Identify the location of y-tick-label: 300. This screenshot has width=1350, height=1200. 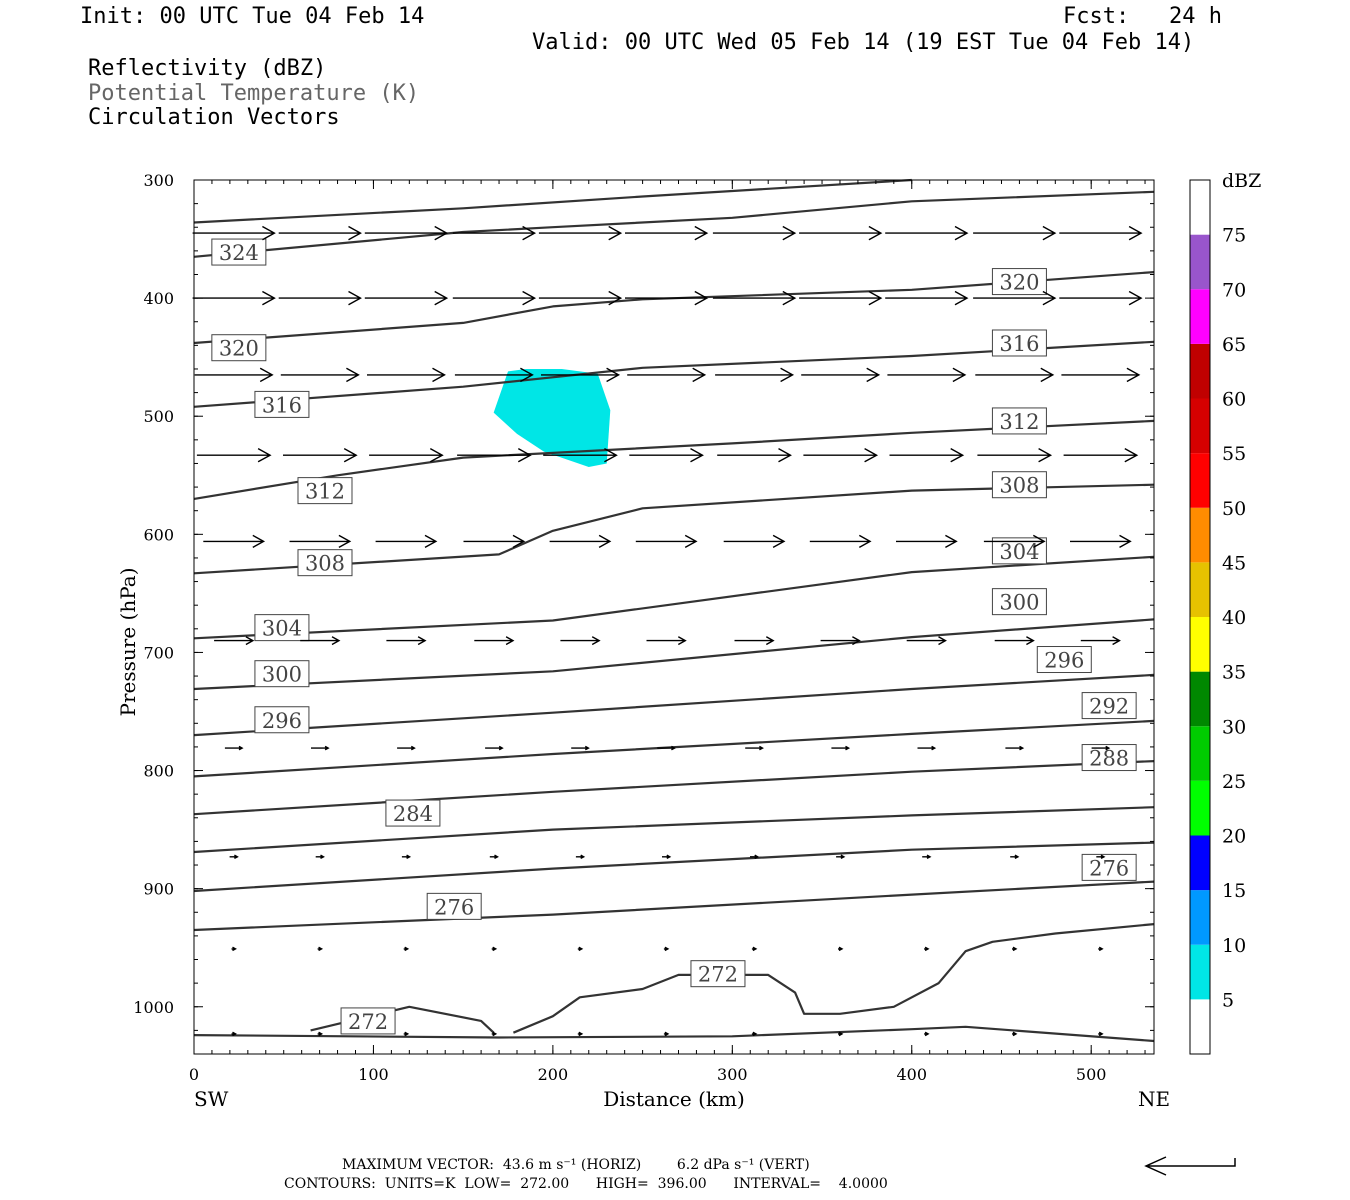
(158, 180).